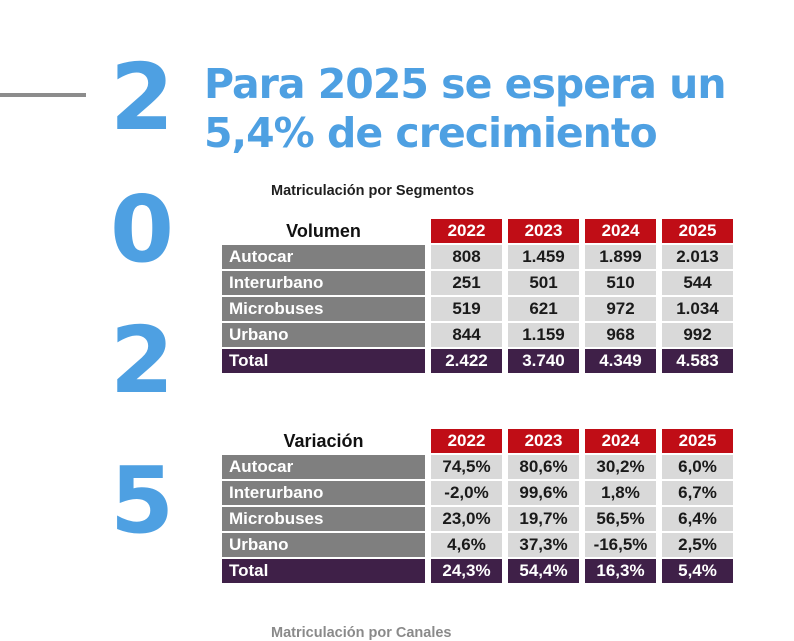 This screenshot has height=641, width=794. What do you see at coordinates (466, 571) in the screenshot?
I see `total-value-cell: 24,3%` at bounding box center [466, 571].